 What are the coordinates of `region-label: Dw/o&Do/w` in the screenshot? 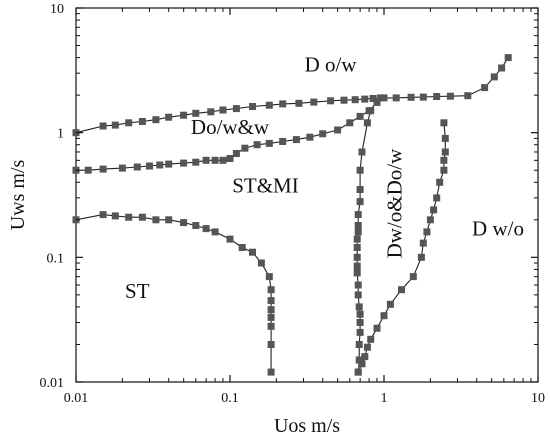 It's located at (395, 203).